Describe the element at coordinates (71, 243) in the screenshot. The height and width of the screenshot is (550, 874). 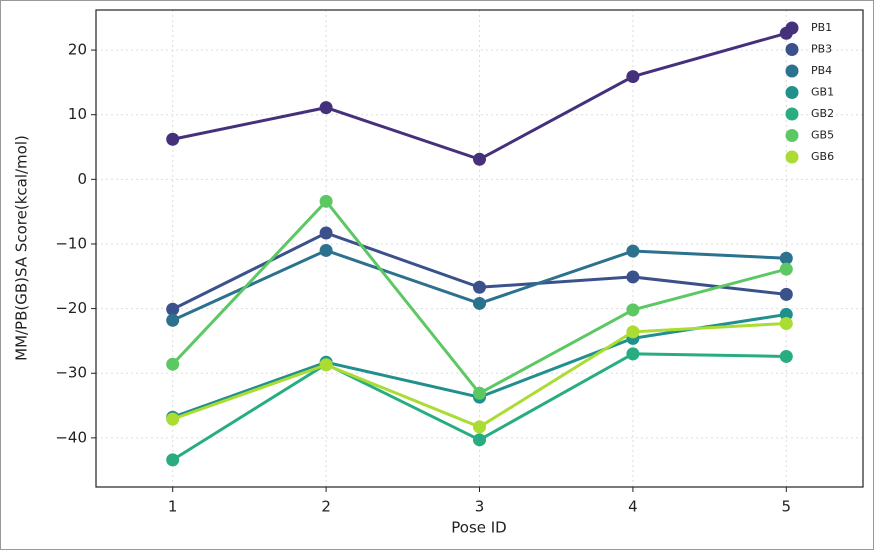
I see `y-tick-label: −10` at that location.